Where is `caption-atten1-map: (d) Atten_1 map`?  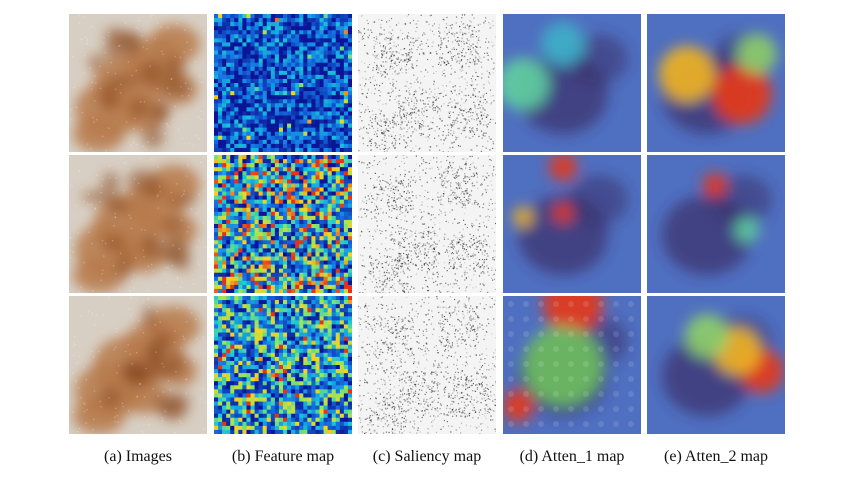
caption-atten1-map: (d) Atten_1 map is located at coordinates (572, 456).